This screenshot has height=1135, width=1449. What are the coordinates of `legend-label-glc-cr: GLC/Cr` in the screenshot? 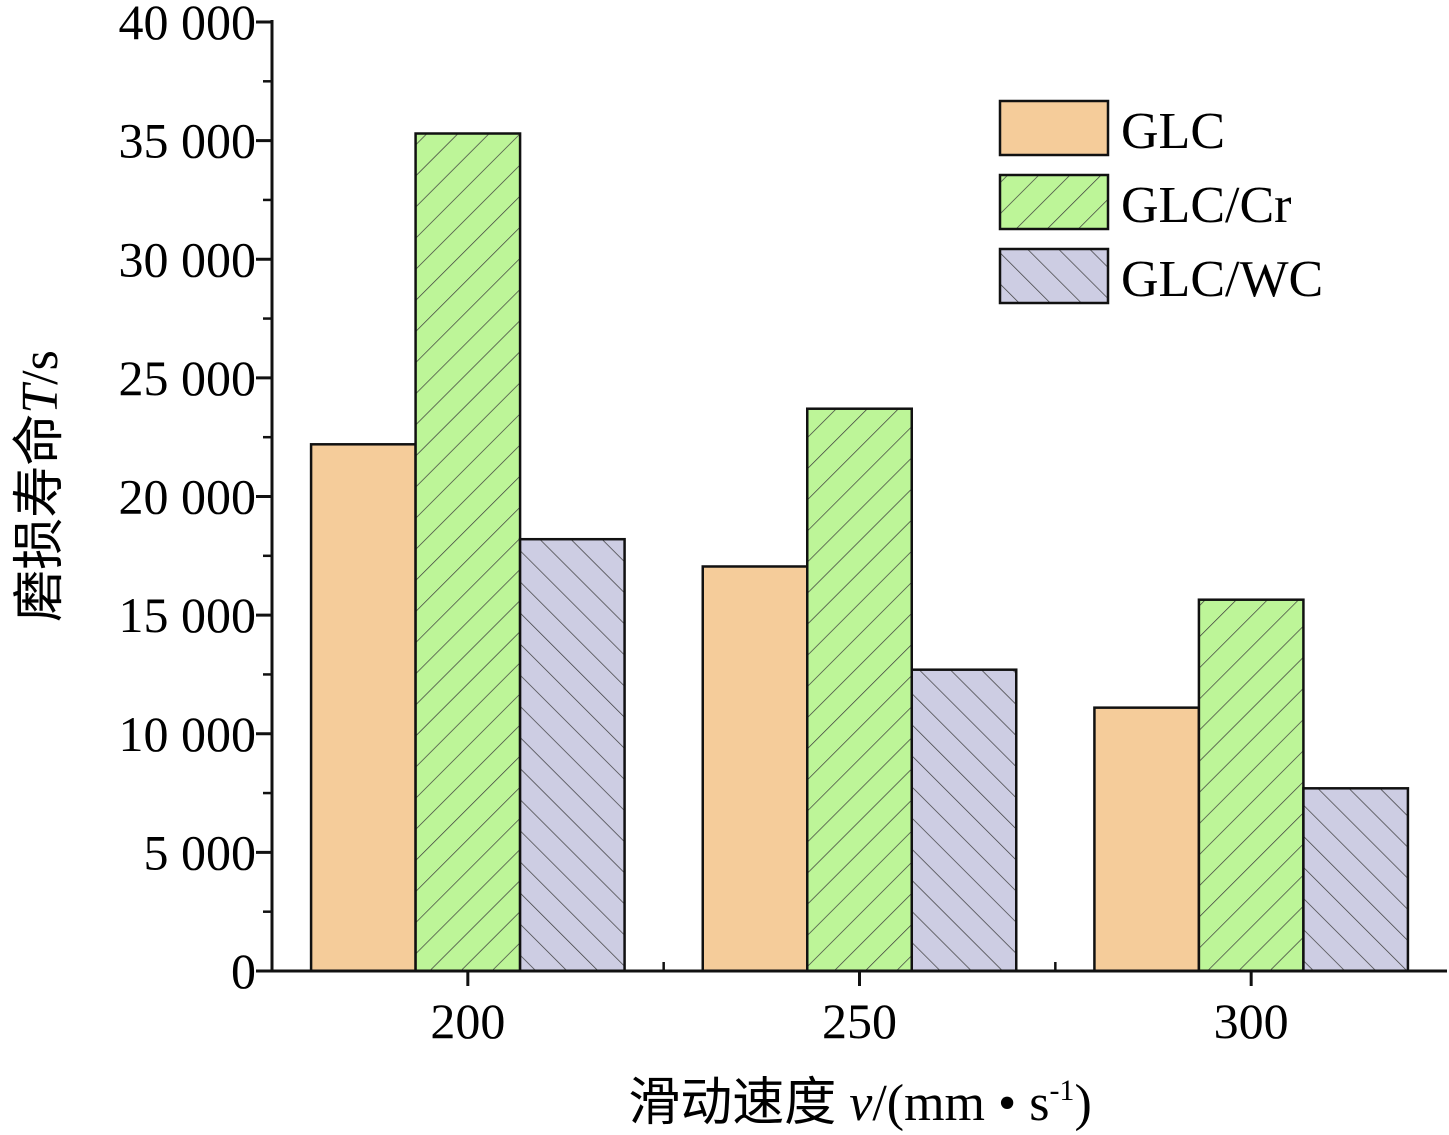 It's located at (1206, 205).